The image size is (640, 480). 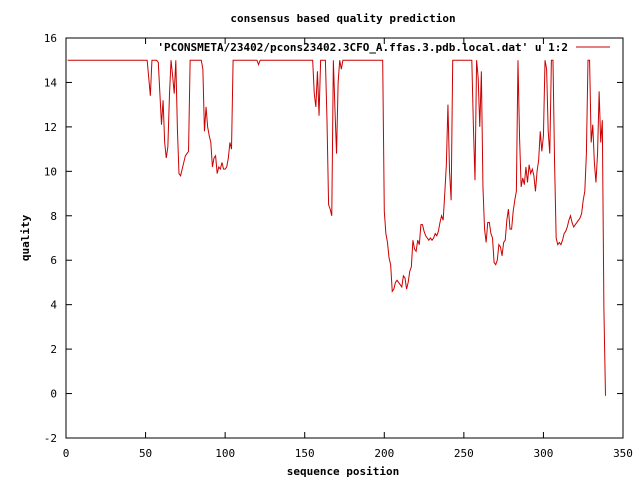 I want to click on y-tick-label: -2, so click(x=50, y=438).